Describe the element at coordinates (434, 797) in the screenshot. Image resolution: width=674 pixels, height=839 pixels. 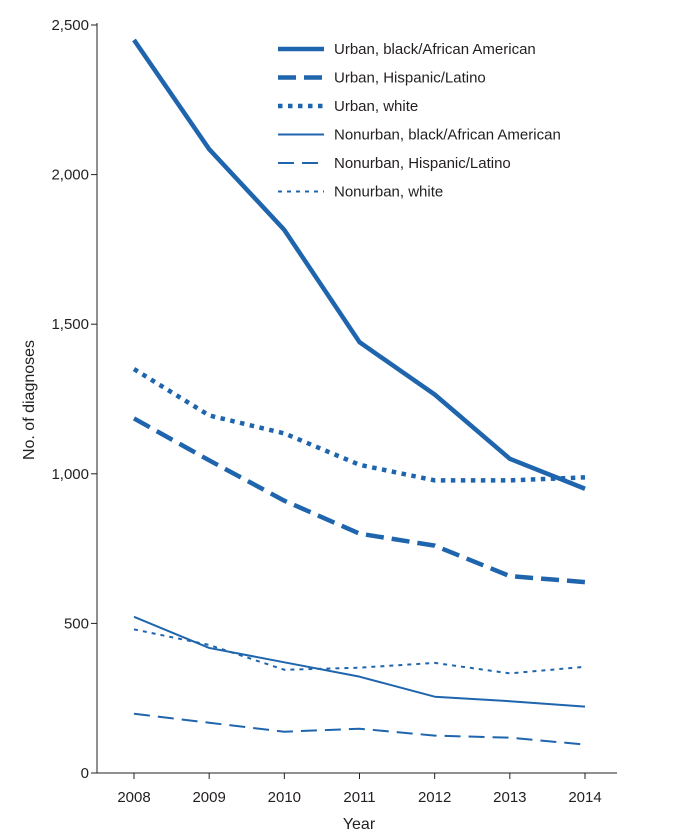
I see `x-tick-label: 2012` at that location.